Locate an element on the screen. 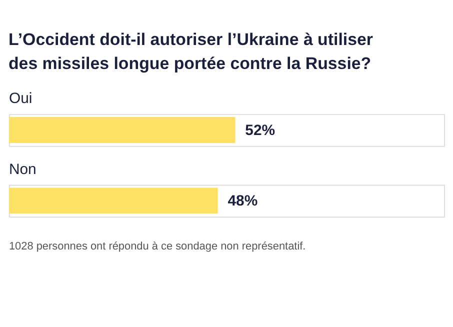  text: 1028 personnes ont répondu à ce sondage non représentatif. is located at coordinates (157, 246).